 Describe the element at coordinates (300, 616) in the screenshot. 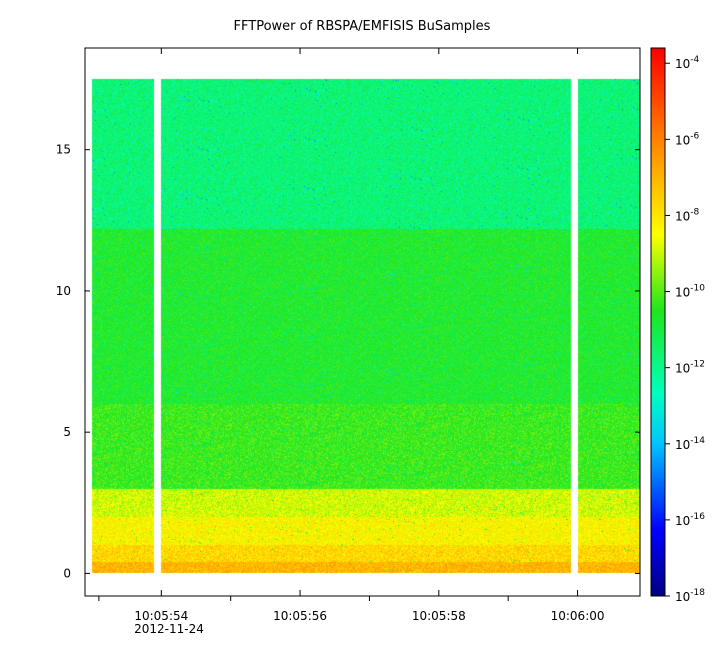

I see `x-tick-label: 10:05:56` at that location.